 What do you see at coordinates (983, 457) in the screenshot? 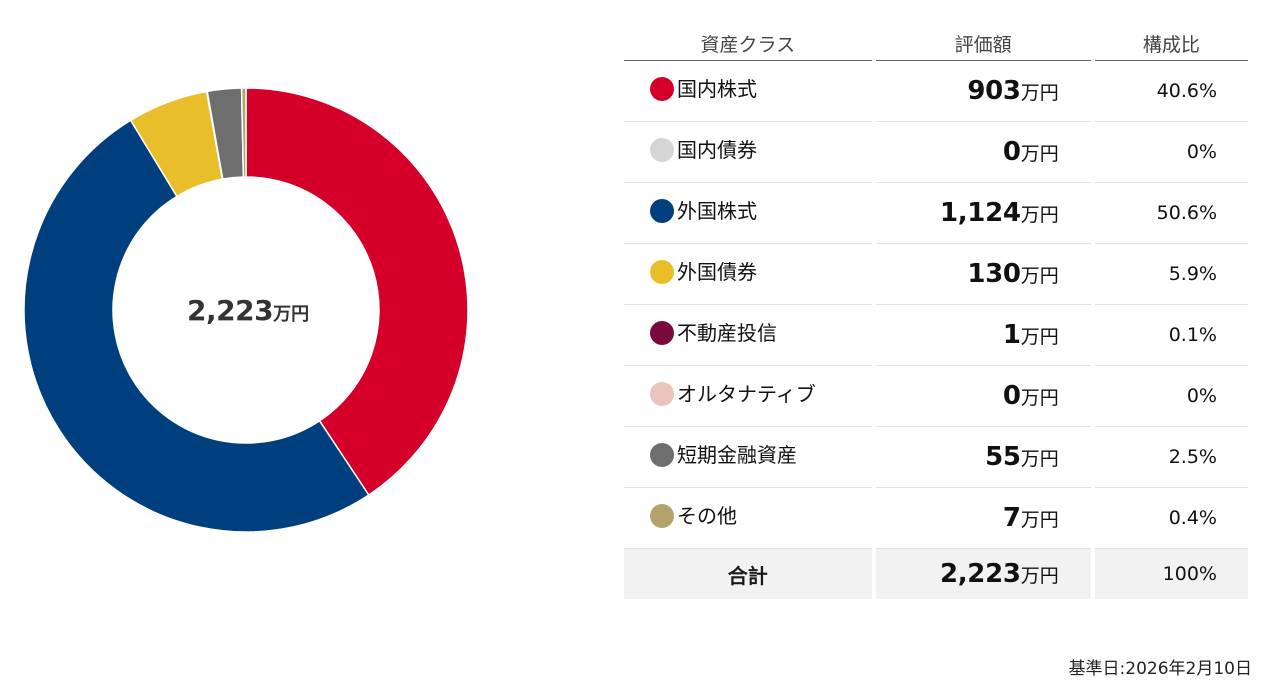
I see `valuation-cell: 55万円` at bounding box center [983, 457].